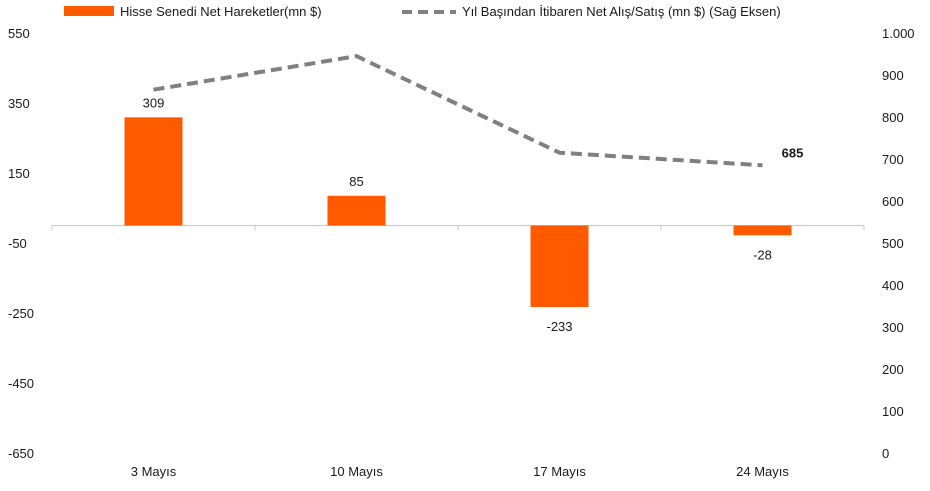  I want to click on right-axis-tick-label: 400, so click(893, 285).